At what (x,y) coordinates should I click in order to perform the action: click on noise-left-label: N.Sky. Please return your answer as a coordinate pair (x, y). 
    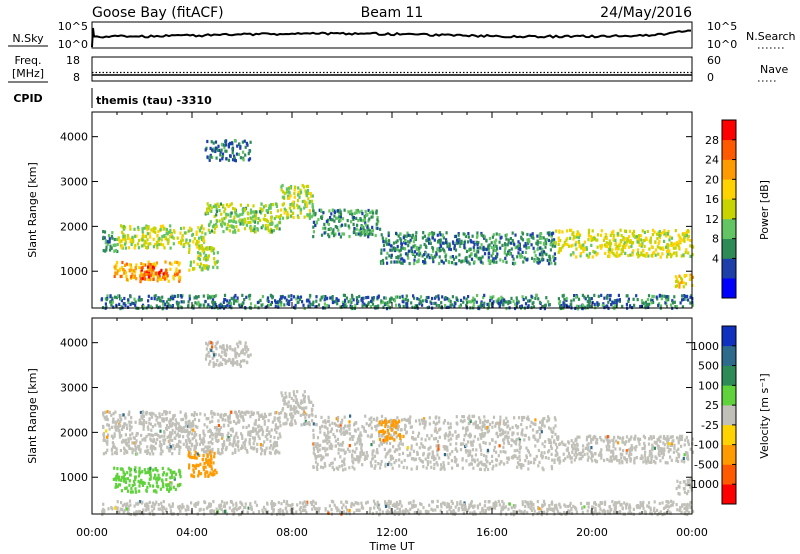
    Looking at the image, I should click on (28, 38).